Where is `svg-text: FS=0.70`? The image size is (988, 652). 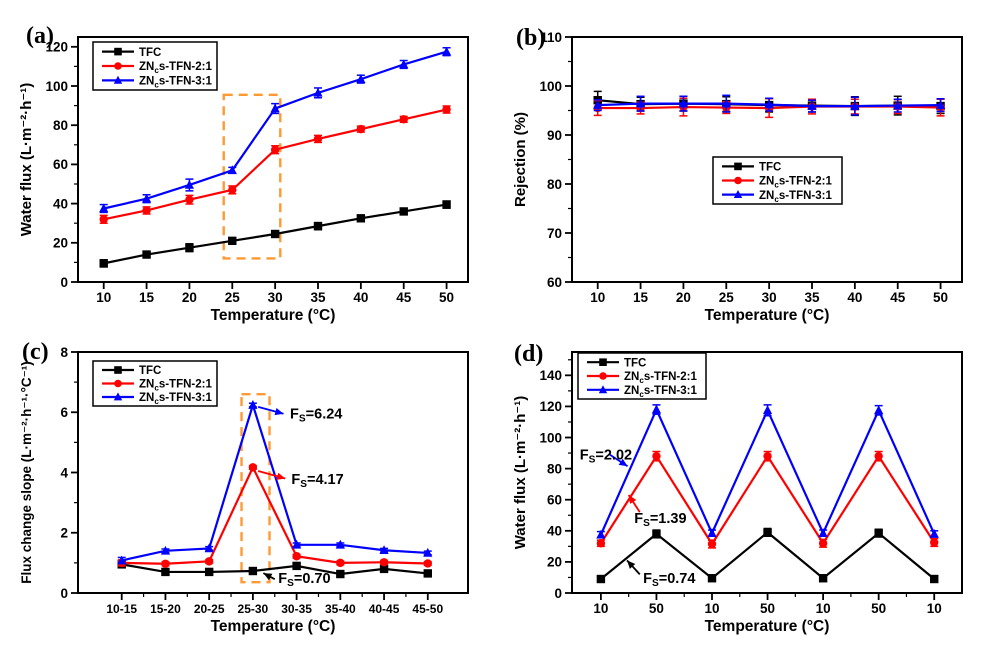
svg-text: FS=0.70 is located at coordinates (304, 580).